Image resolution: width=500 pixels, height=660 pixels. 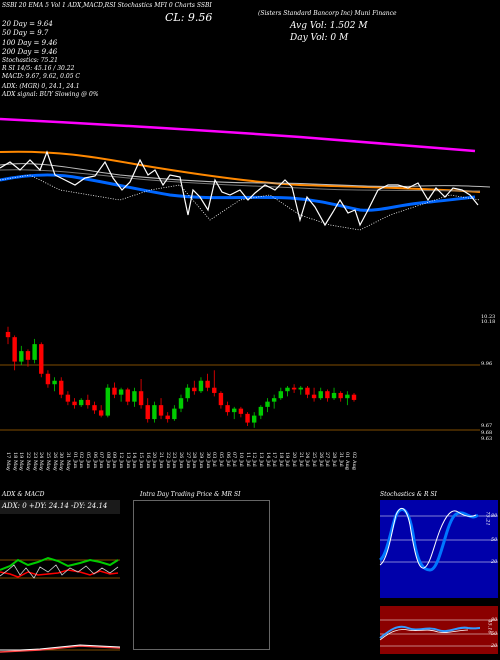 What do you see at coordinates (50, 94) in the screenshot?
I see `adx-signal-readout: ADX signal: BUY Slowing @ 0%` at bounding box center [50, 94].